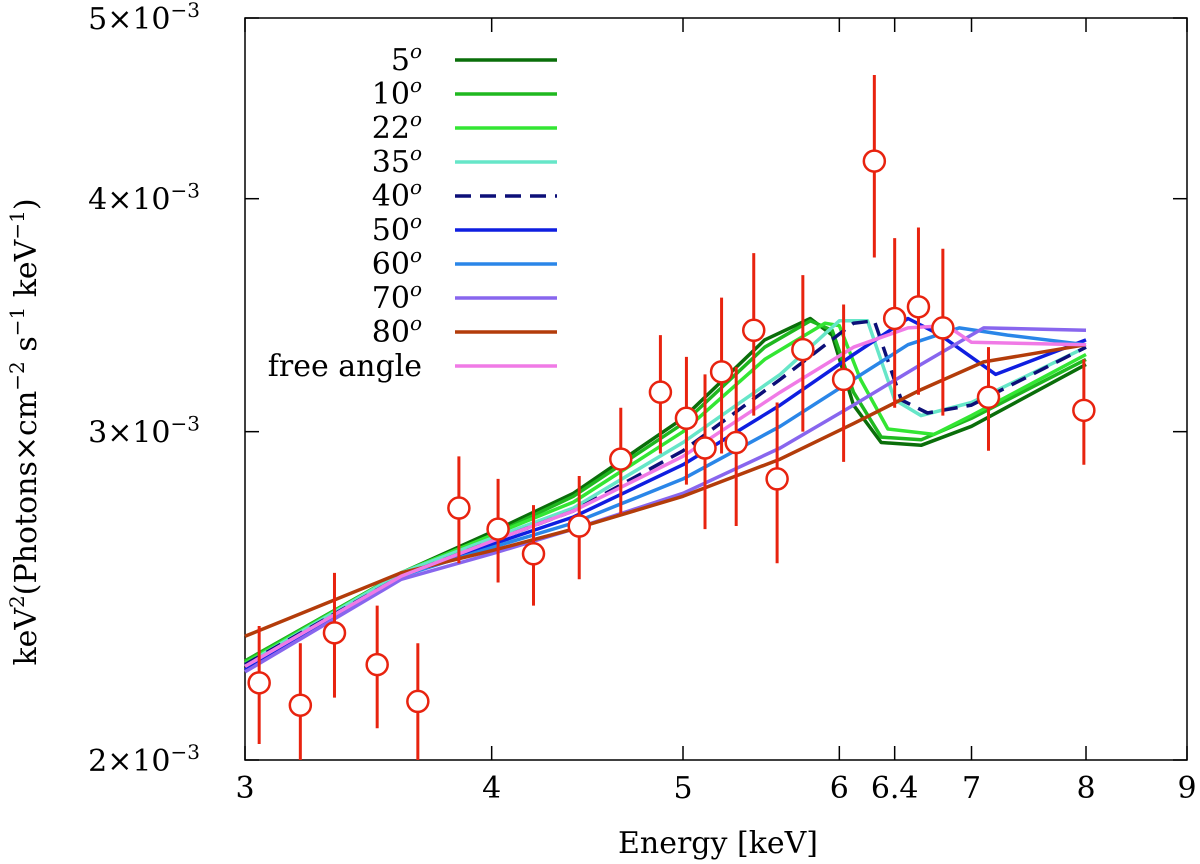  Describe the element at coordinates (406, 58) in the screenshot. I see `legend-label: 5o` at that location.